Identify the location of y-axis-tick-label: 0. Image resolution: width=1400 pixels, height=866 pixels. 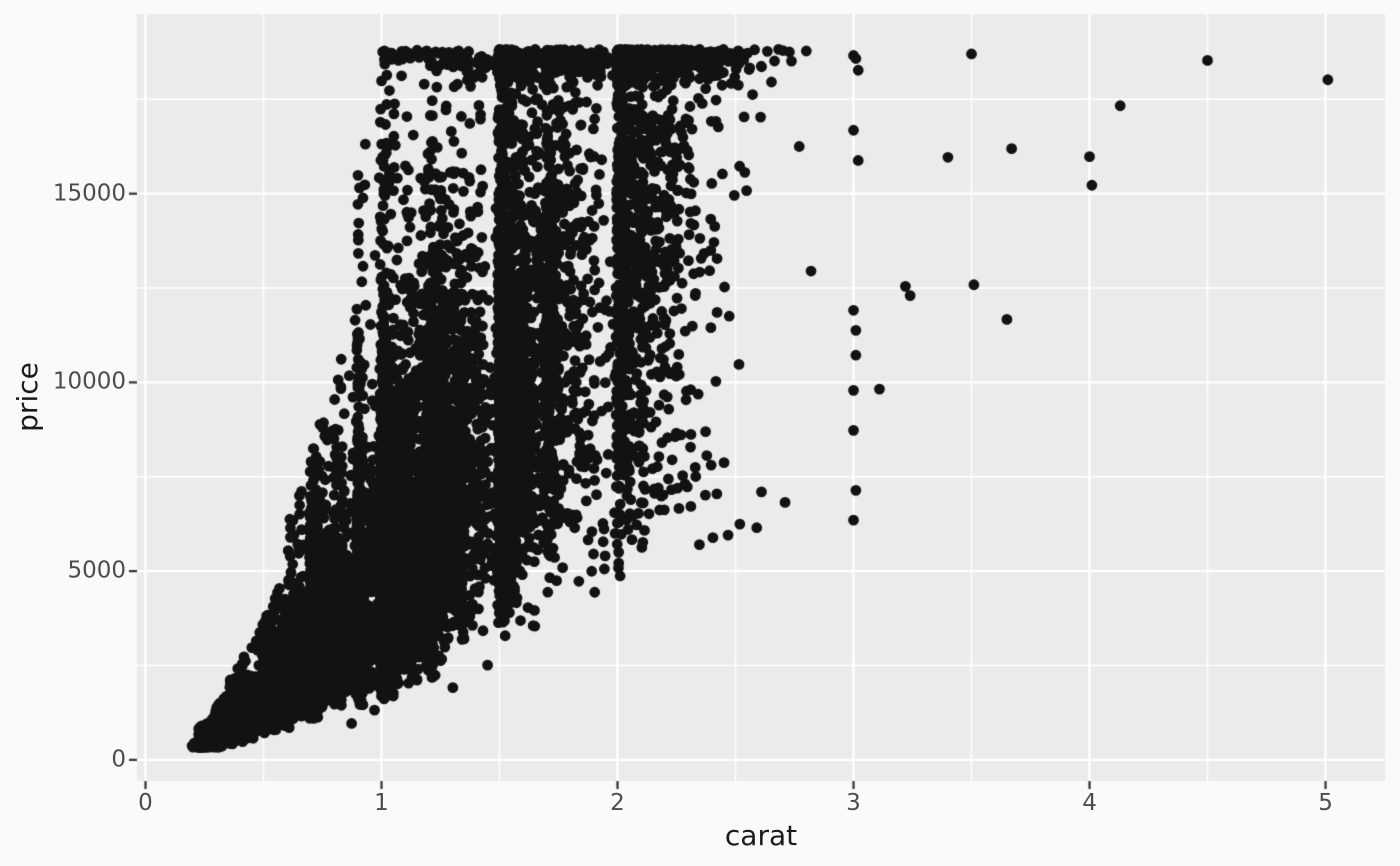
(118, 759).